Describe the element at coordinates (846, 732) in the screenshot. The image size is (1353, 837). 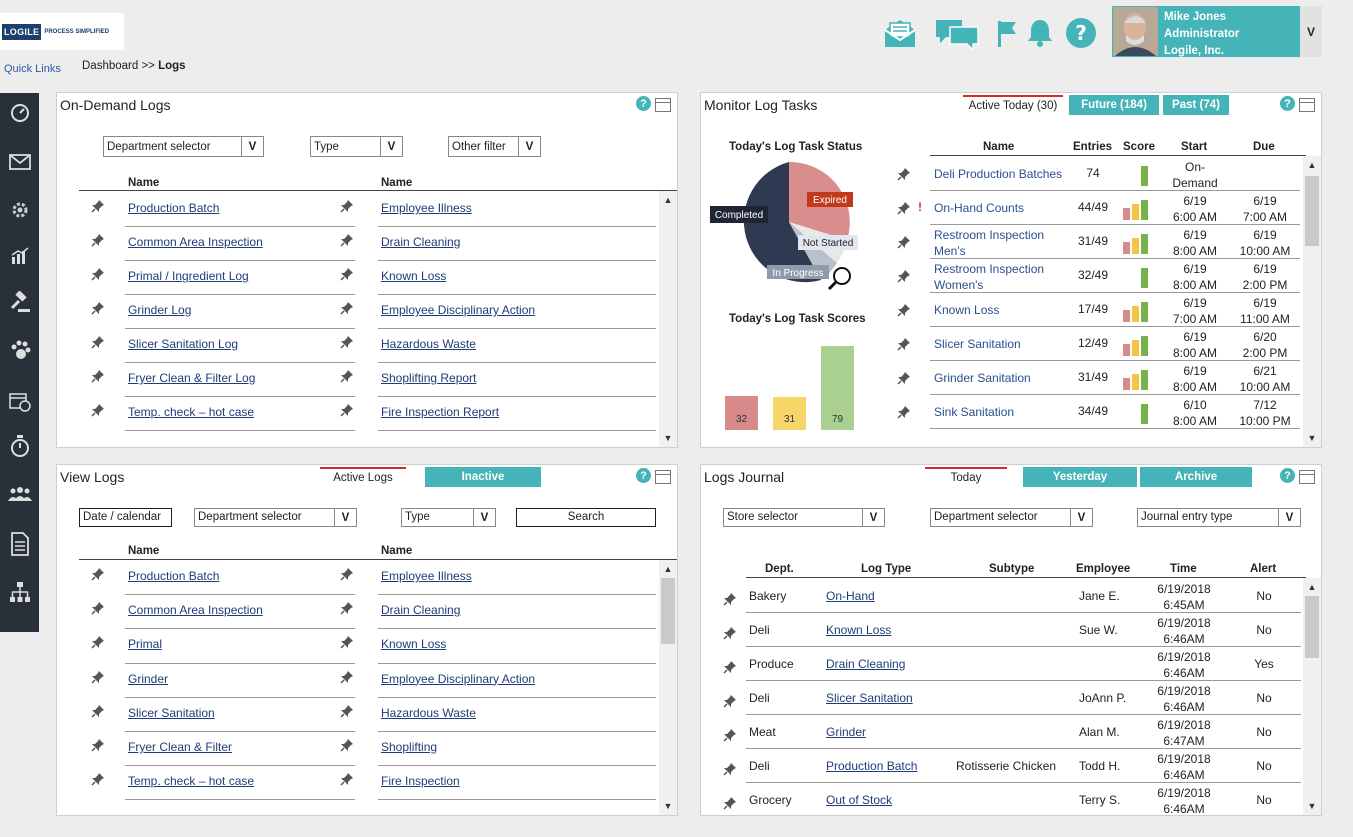
I see `journal-log-type-link: Grinder` at that location.